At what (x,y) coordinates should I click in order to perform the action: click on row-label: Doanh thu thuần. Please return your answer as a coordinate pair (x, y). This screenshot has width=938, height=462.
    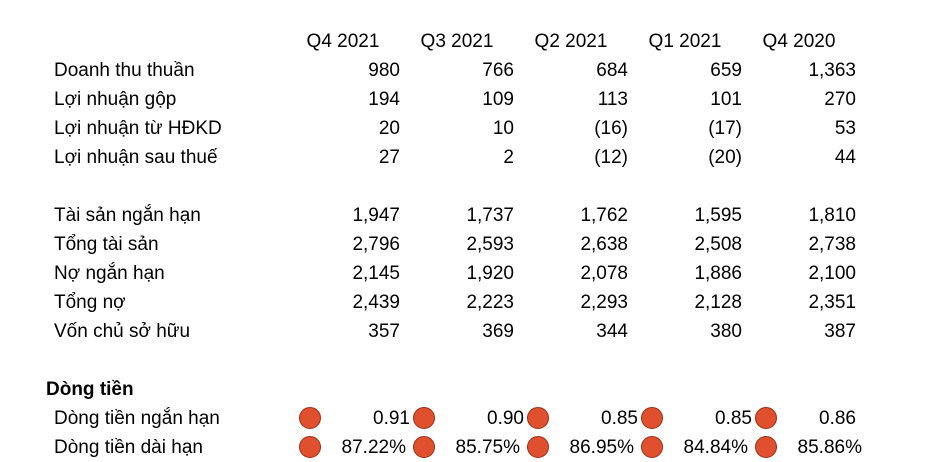
    Looking at the image, I should click on (124, 70).